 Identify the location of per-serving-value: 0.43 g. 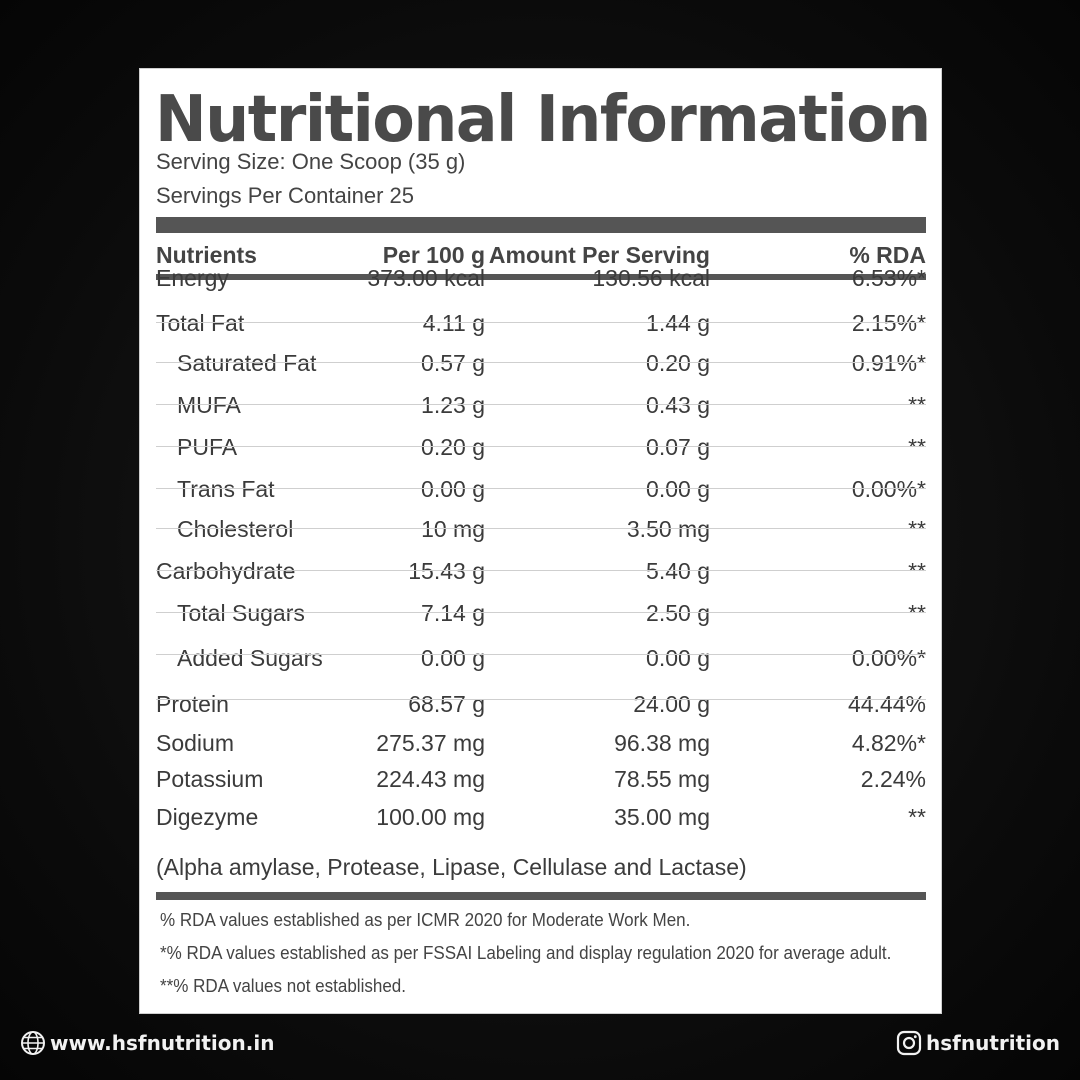
(678, 405).